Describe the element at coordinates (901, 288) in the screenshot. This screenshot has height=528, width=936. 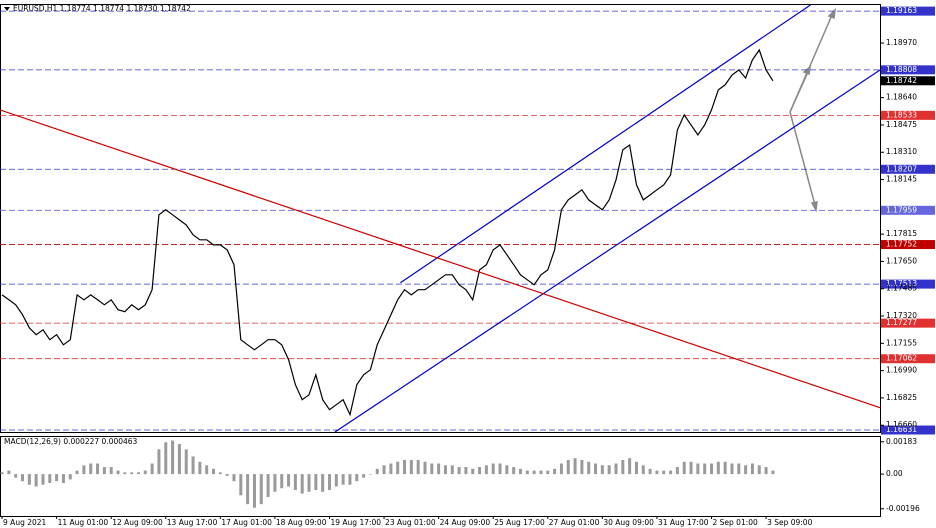
I see `y-tick-label: 1.17485` at that location.